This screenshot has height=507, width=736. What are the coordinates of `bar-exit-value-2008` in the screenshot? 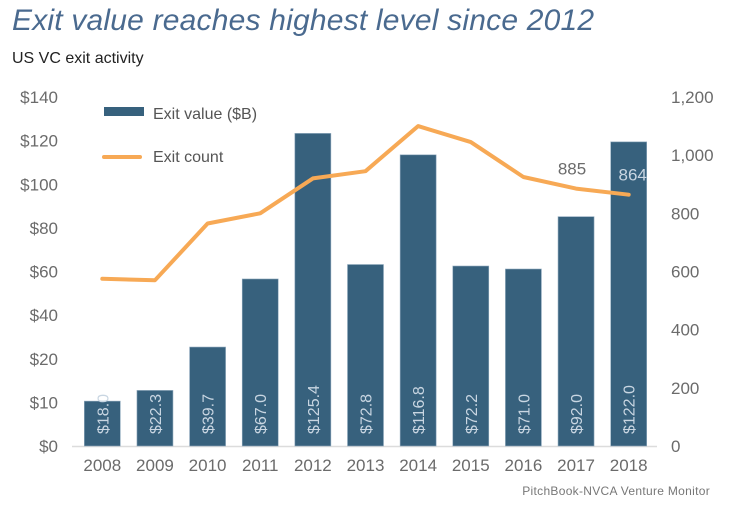 It's located at (102, 423).